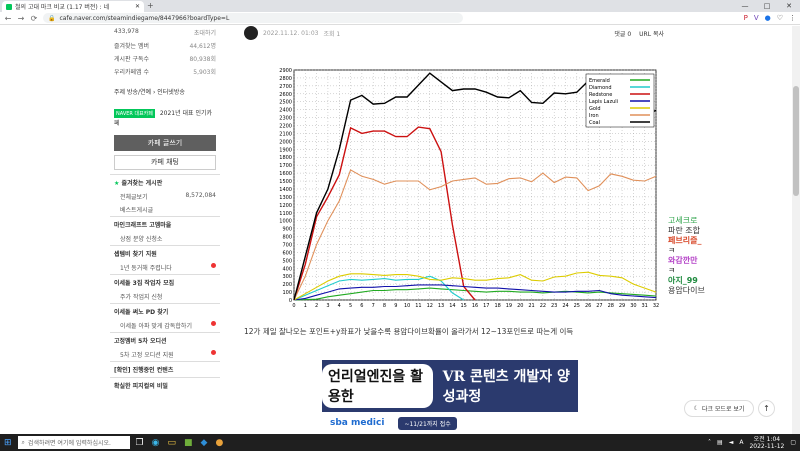 This screenshot has width=800, height=451. I want to click on dark-mode-label: 다크 모드로 보기, so click(723, 409).